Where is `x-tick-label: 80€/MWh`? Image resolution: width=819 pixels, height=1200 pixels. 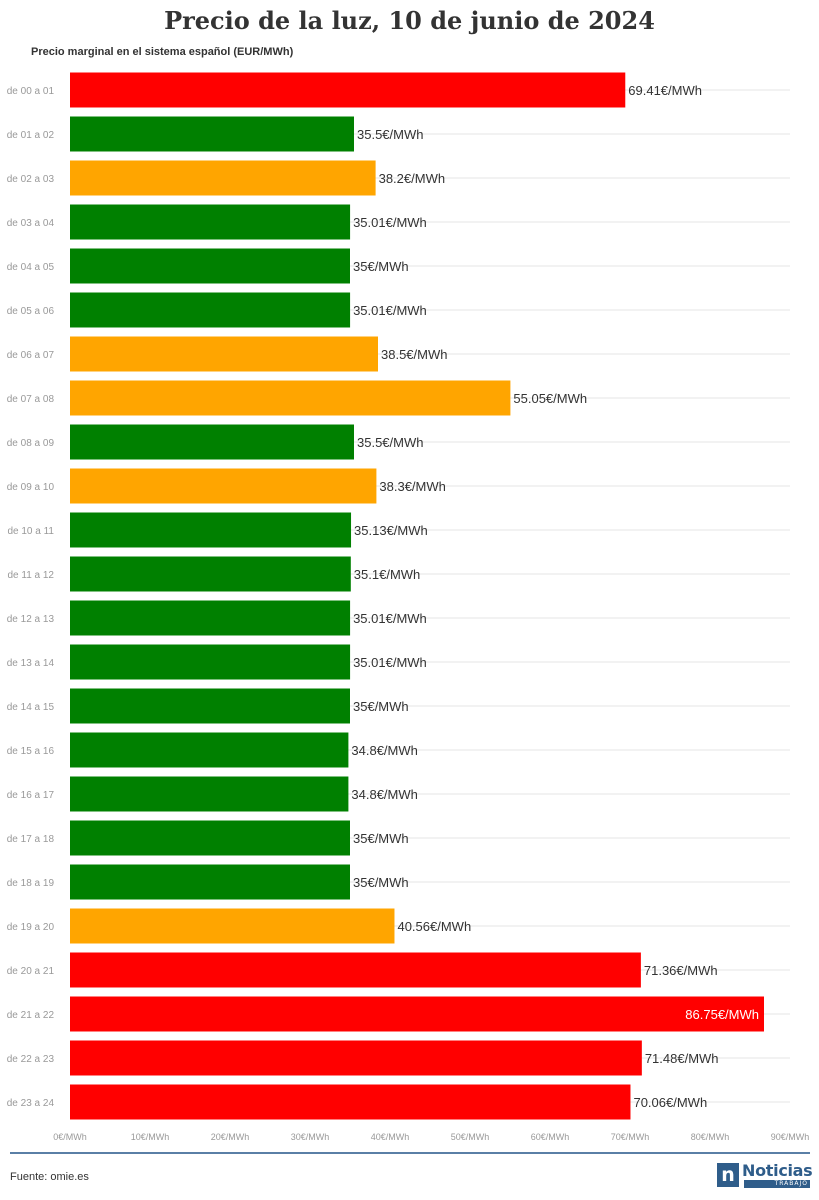 x-tick-label: 80€/MWh is located at coordinates (710, 1137).